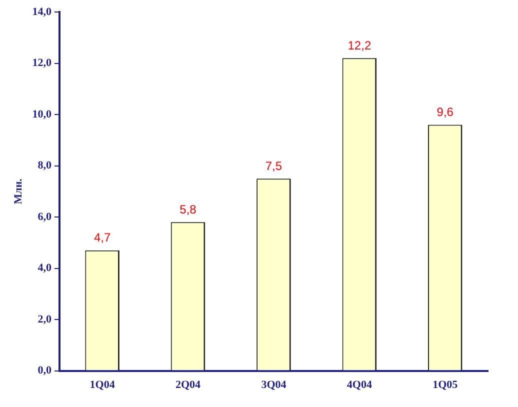 The width and height of the screenshot is (518, 407). Describe the element at coordinates (42, 12) in the screenshot. I see `y-tick-label: 14,0` at that location.